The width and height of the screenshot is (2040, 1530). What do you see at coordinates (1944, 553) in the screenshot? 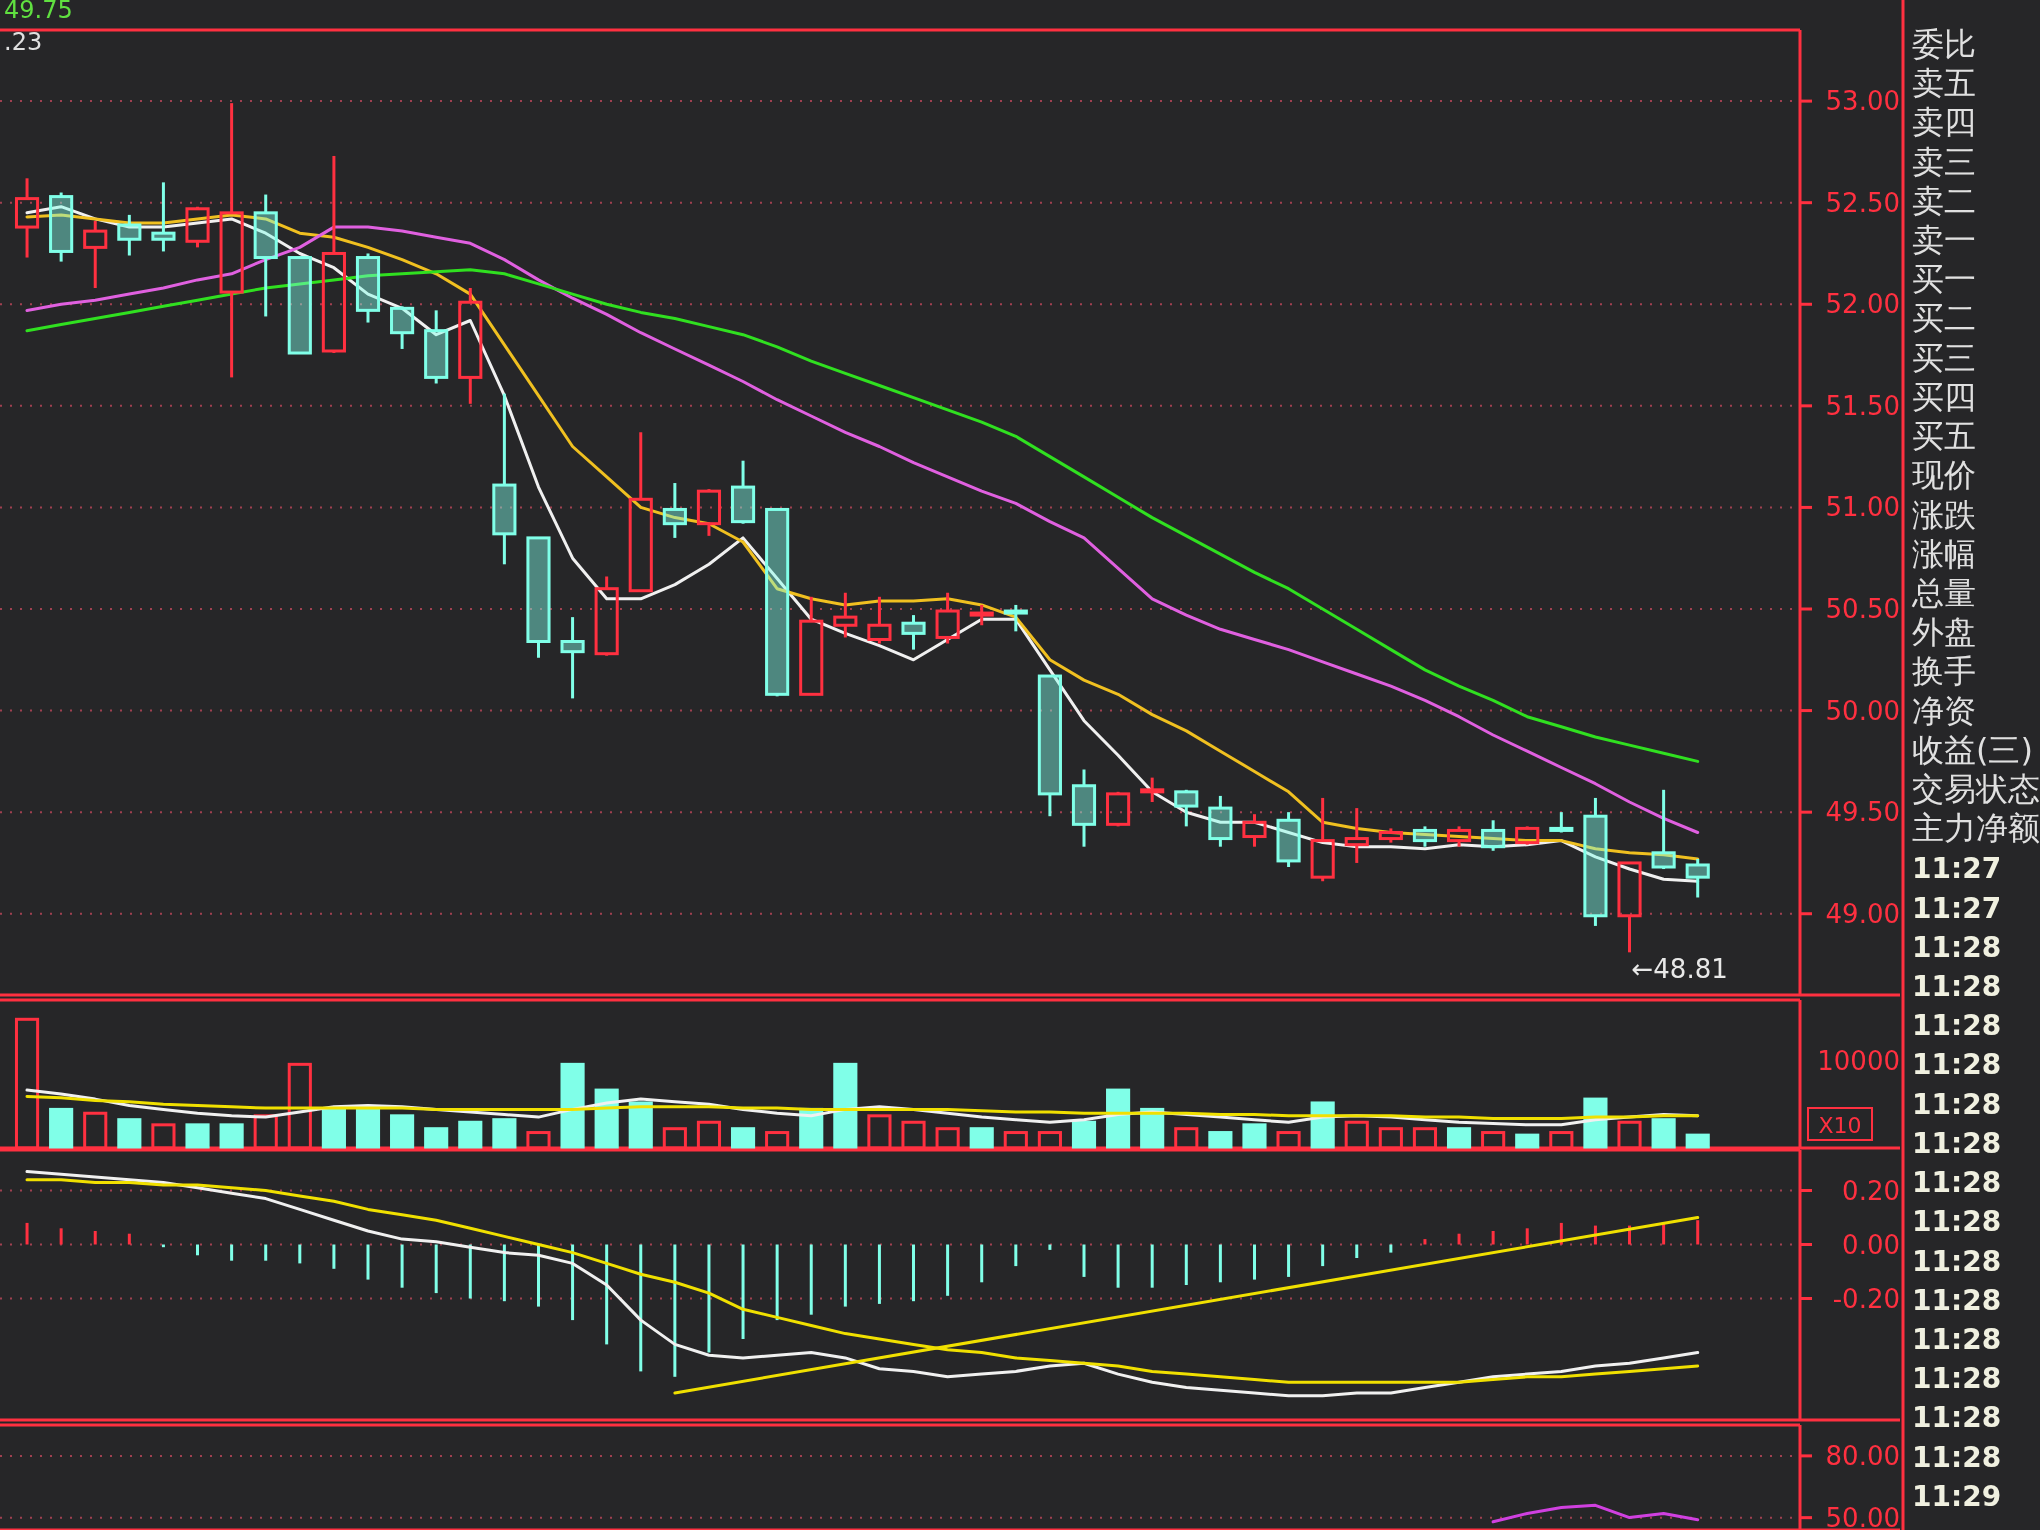
I see `text: 涨幅` at bounding box center [1944, 553].